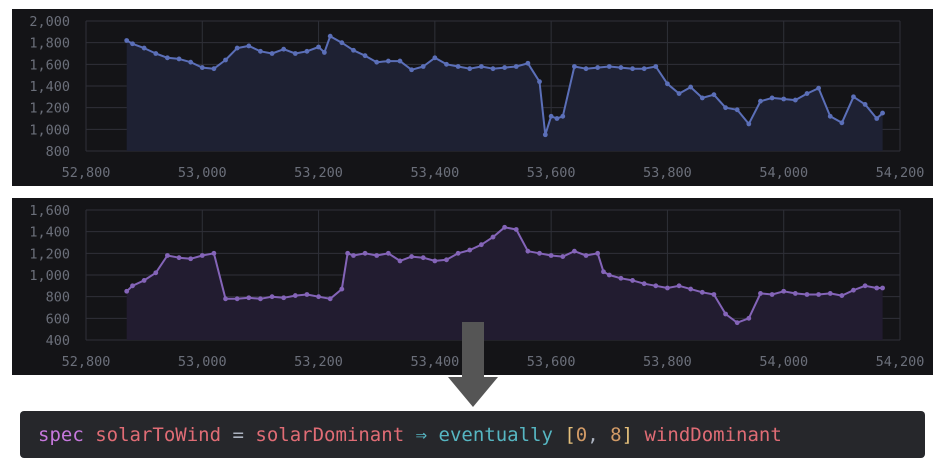 Image resolution: width=945 pixels, height=472 pixels. What do you see at coordinates (58, 319) in the screenshot?
I see `y-tick-label: 600` at bounding box center [58, 319].